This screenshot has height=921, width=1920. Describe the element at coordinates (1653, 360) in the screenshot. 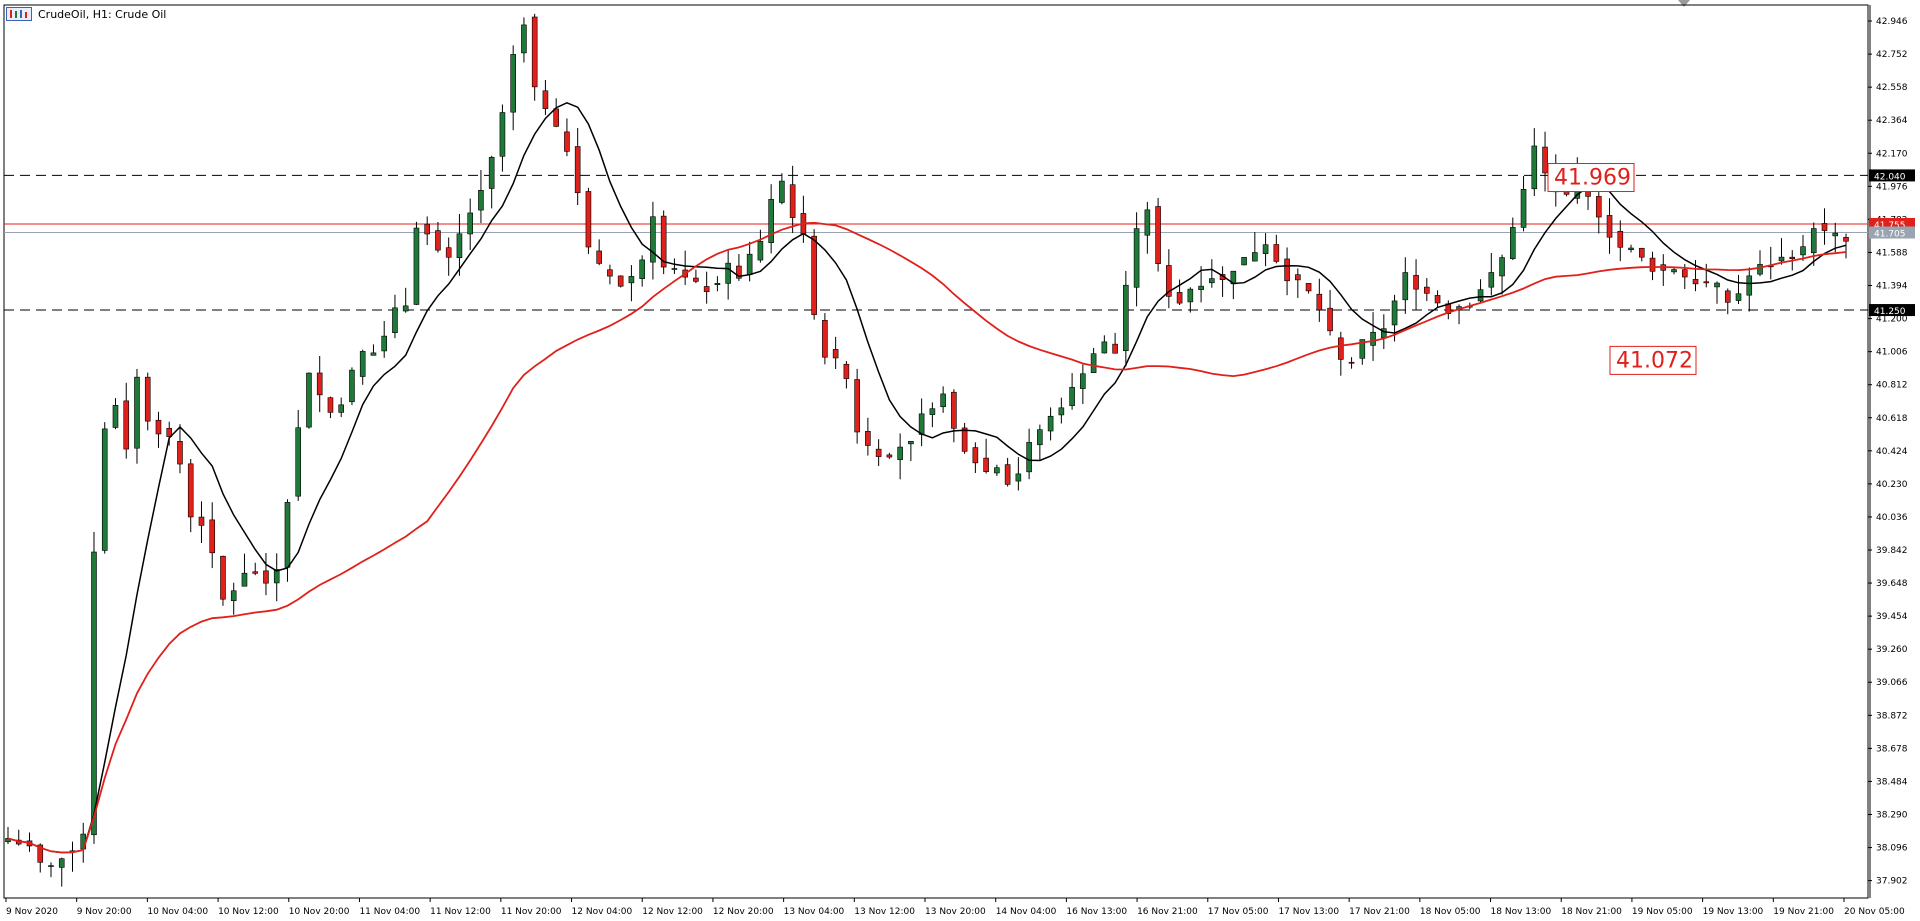

I see `price-annotation-box` at that location.